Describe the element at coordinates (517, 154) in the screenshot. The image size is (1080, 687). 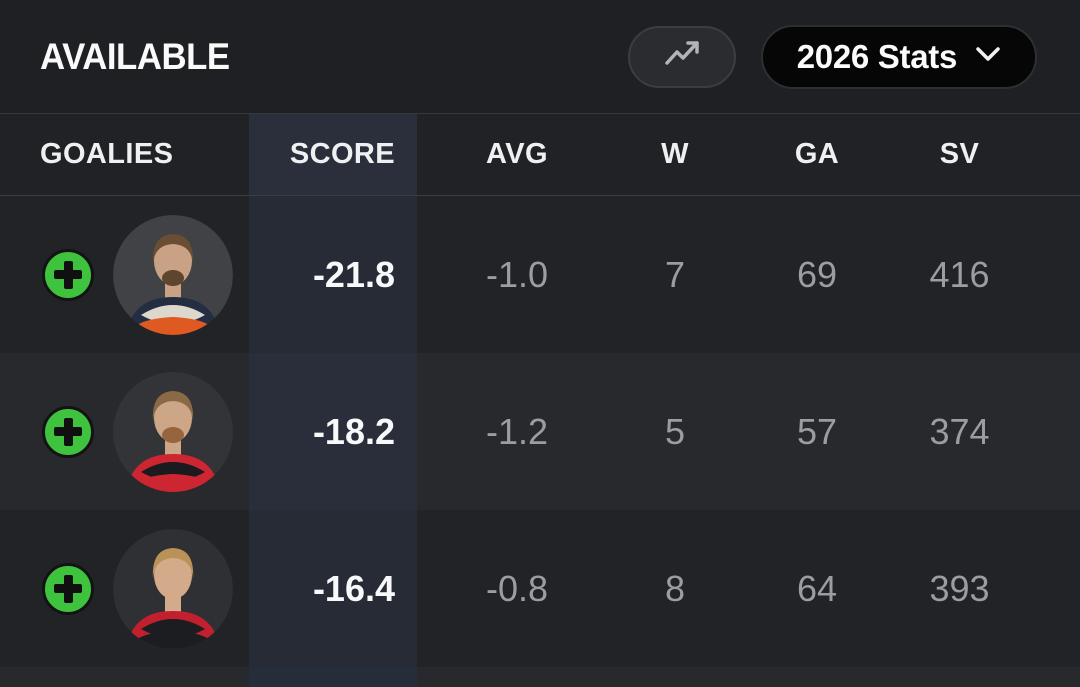
I see `column-header-avg: AVG` at that location.